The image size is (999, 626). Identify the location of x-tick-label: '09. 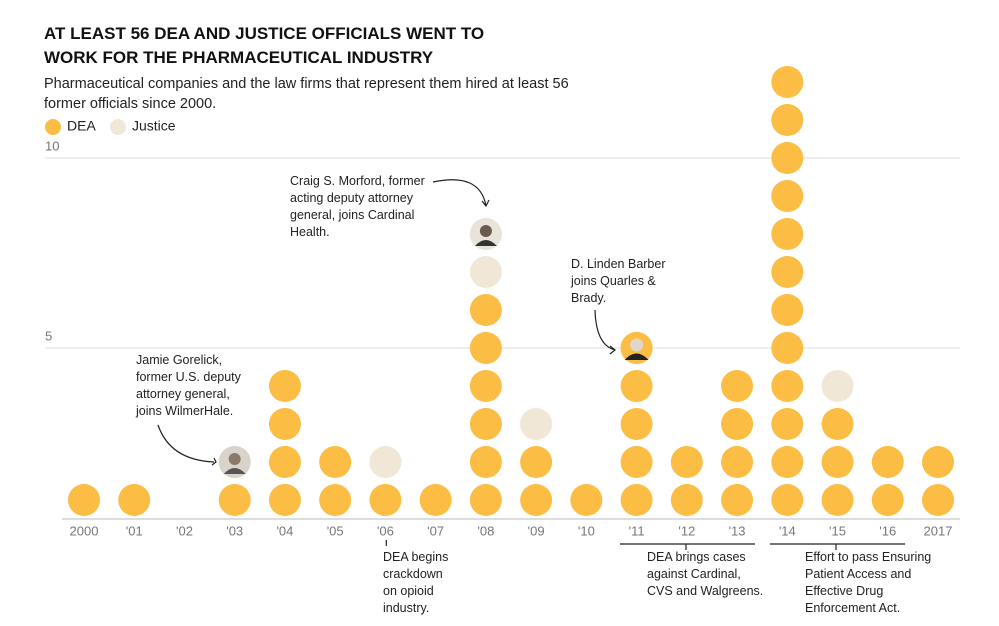
(536, 530).